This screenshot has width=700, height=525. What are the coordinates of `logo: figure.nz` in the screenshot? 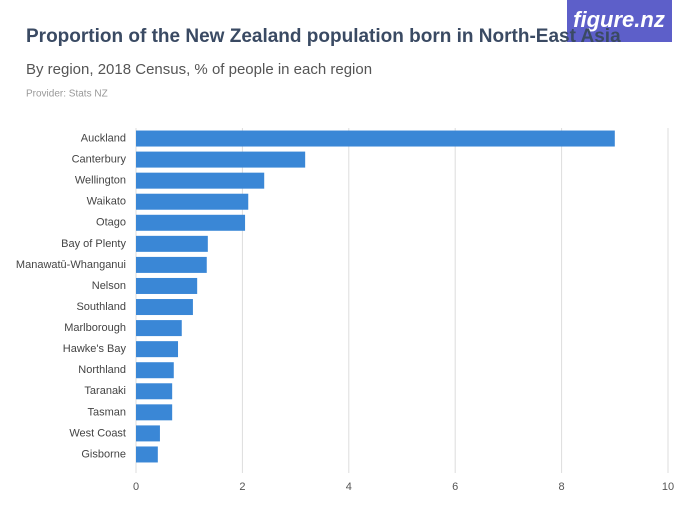 It's located at (619, 19).